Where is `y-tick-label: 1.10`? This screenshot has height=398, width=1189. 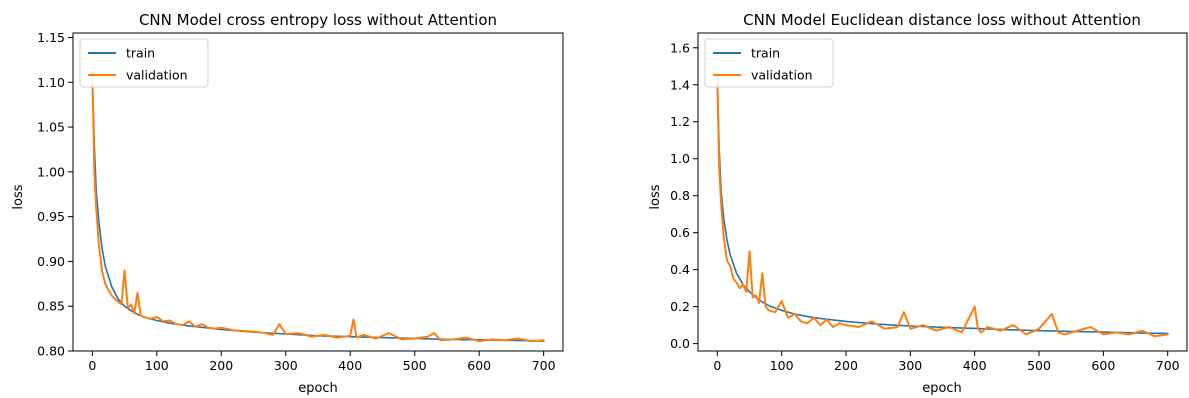
y-tick-label: 1.10 is located at coordinates (51, 82).